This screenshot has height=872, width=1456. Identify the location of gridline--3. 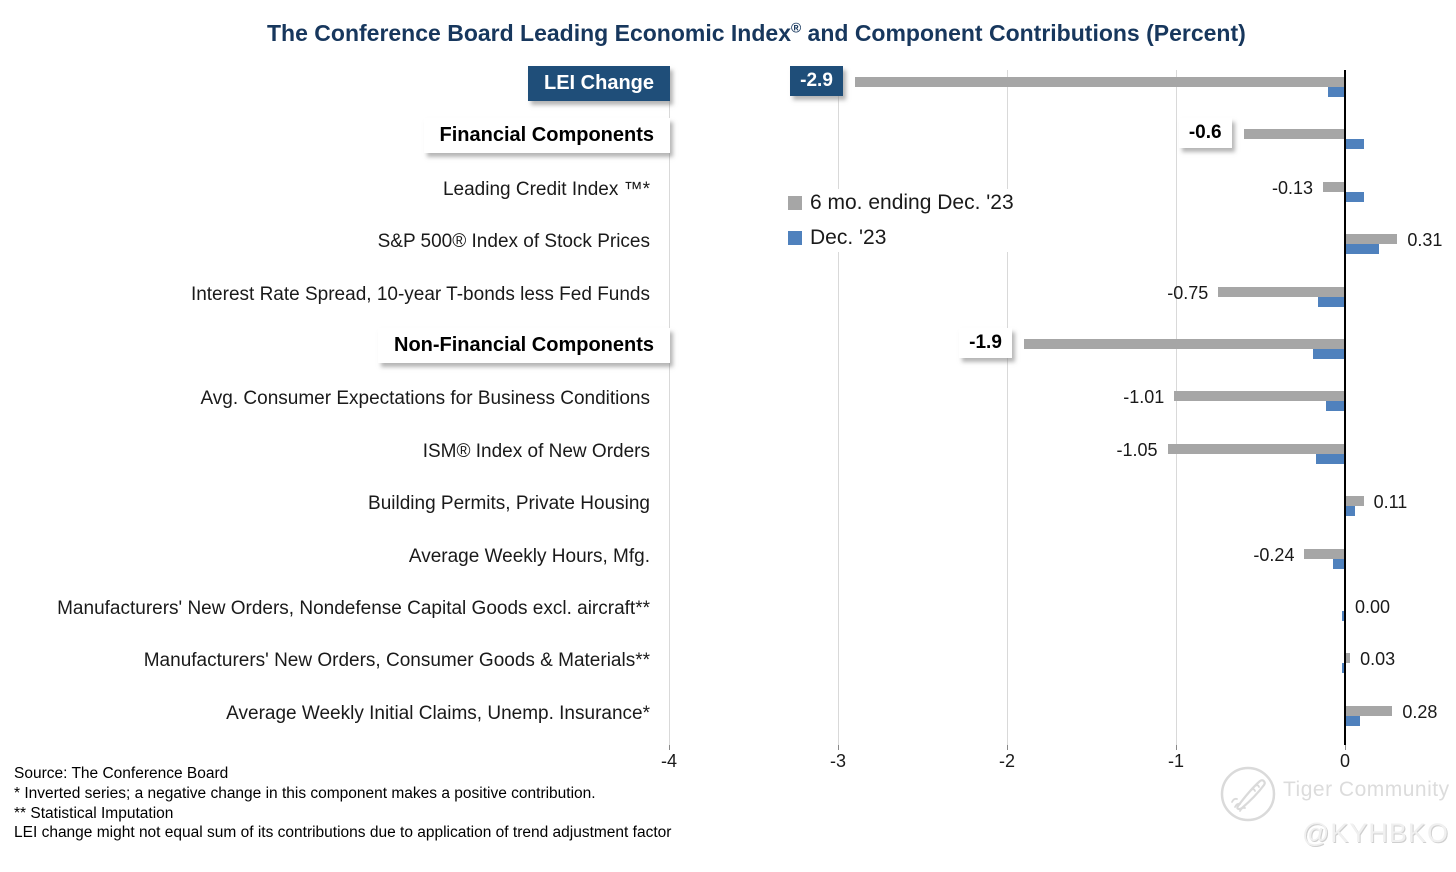
(838, 407).